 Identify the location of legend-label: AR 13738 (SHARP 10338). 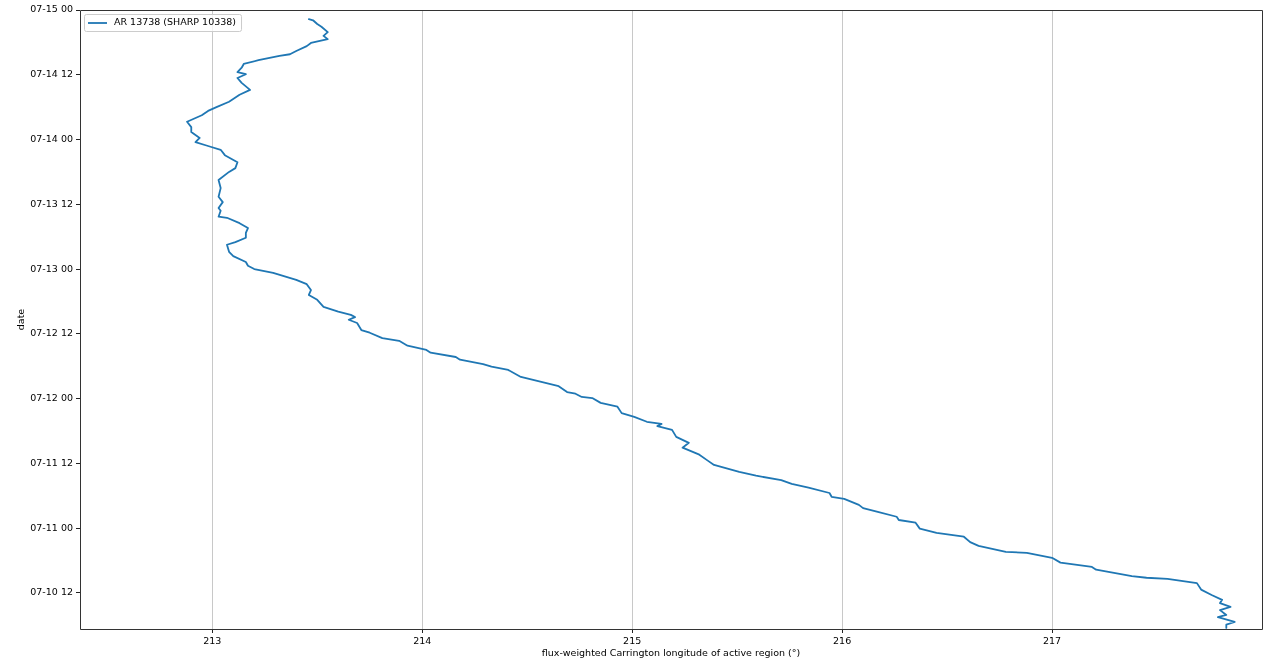
(175, 22).